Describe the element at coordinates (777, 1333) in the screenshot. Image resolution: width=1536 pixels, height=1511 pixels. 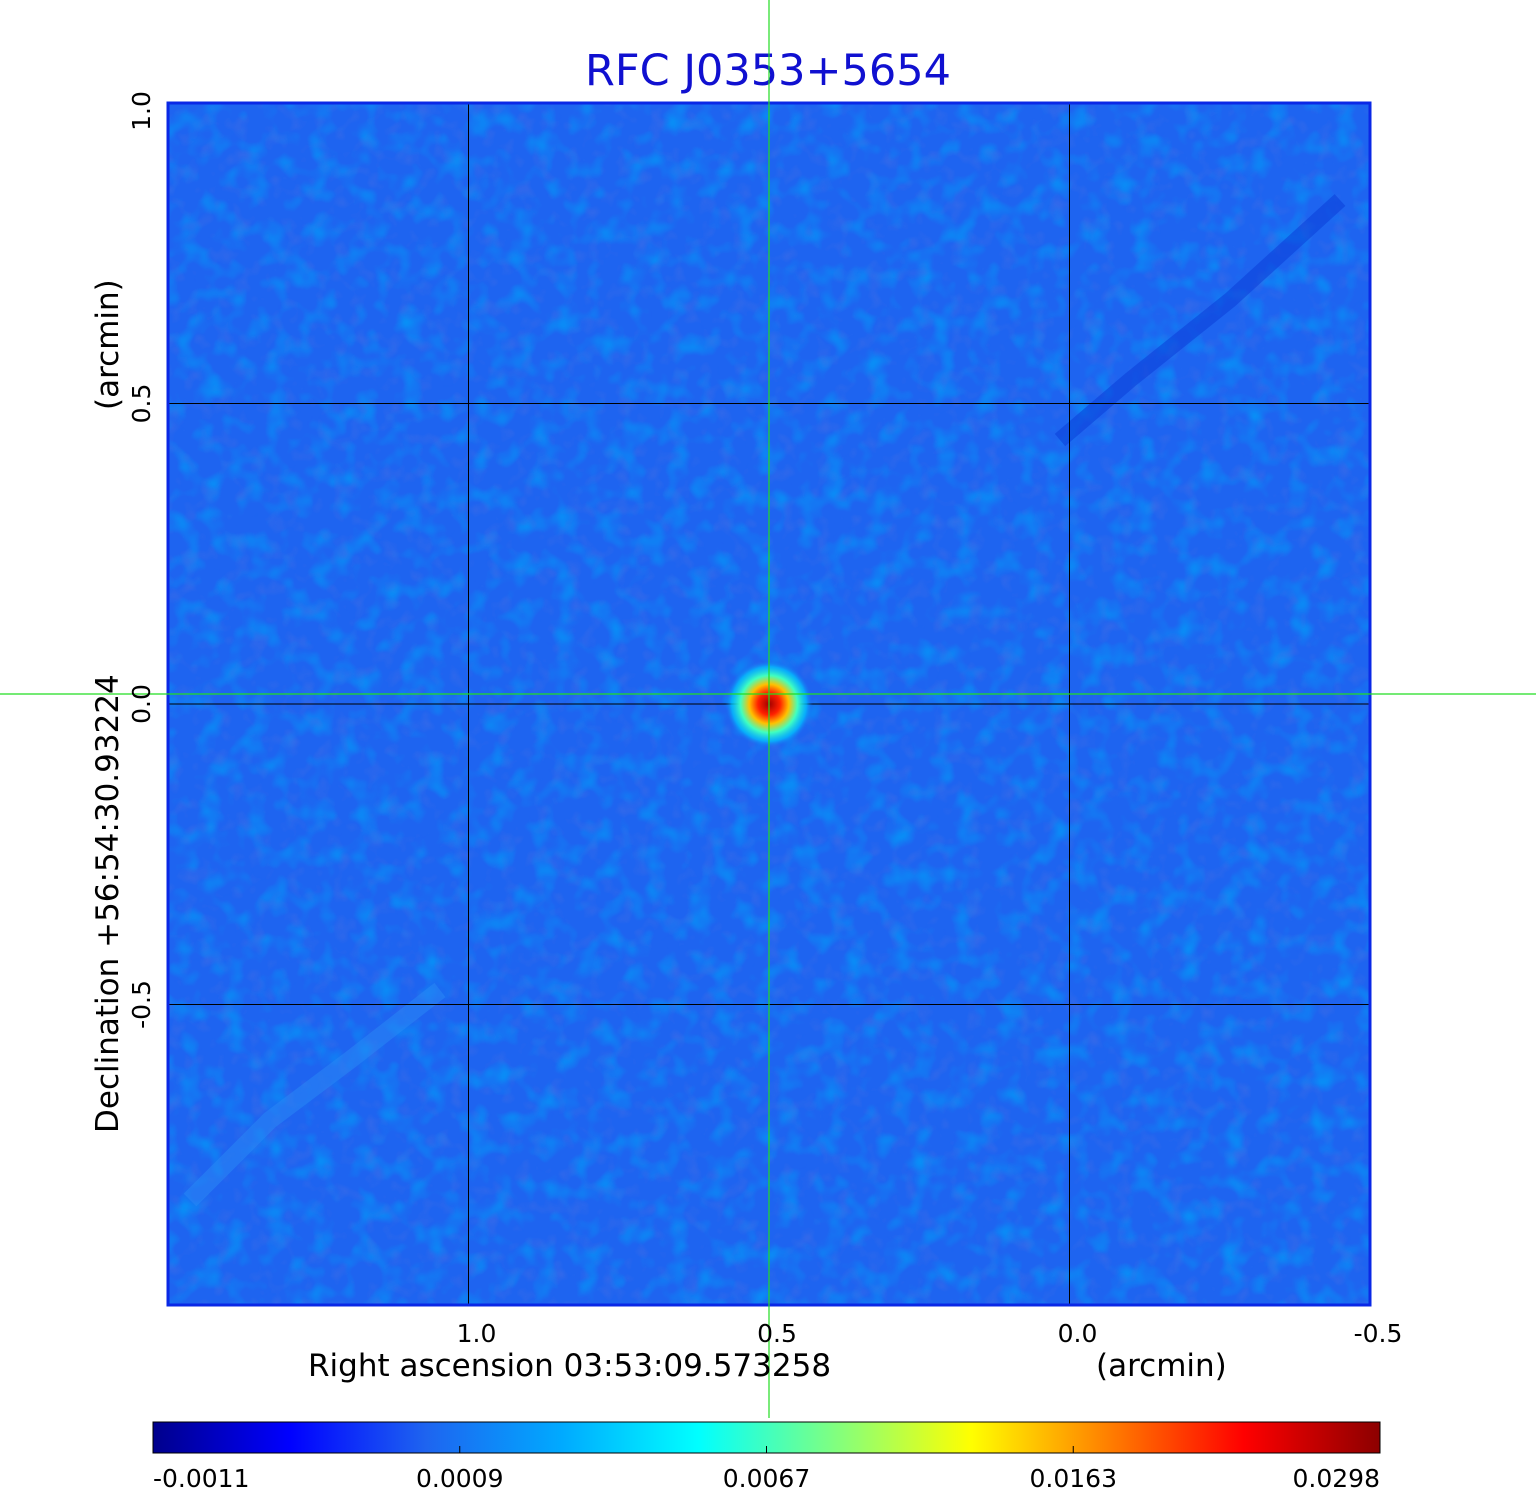
I see `x-tick-label-1: 0.5` at that location.